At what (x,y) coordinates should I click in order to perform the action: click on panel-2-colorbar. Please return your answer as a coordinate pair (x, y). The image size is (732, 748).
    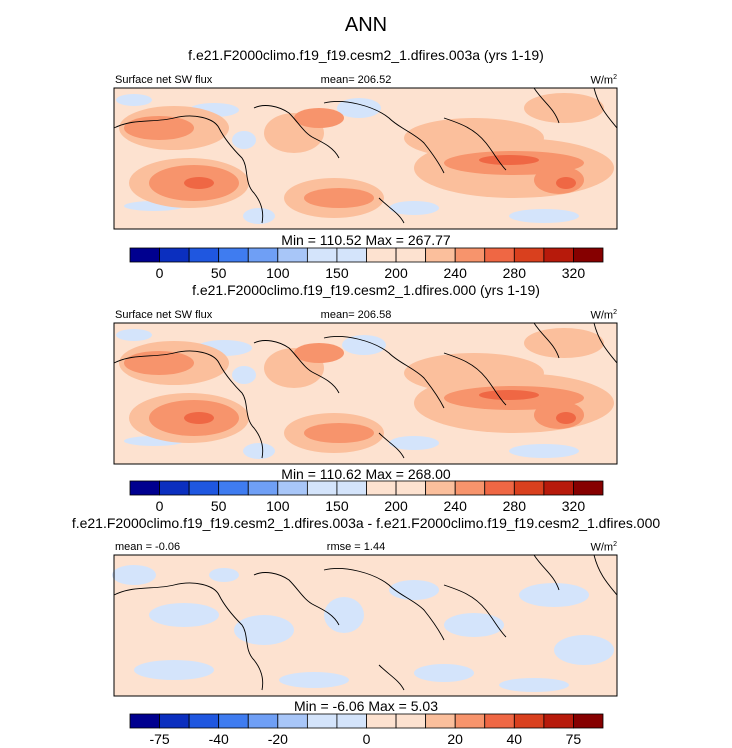
    Looking at the image, I should click on (366, 488).